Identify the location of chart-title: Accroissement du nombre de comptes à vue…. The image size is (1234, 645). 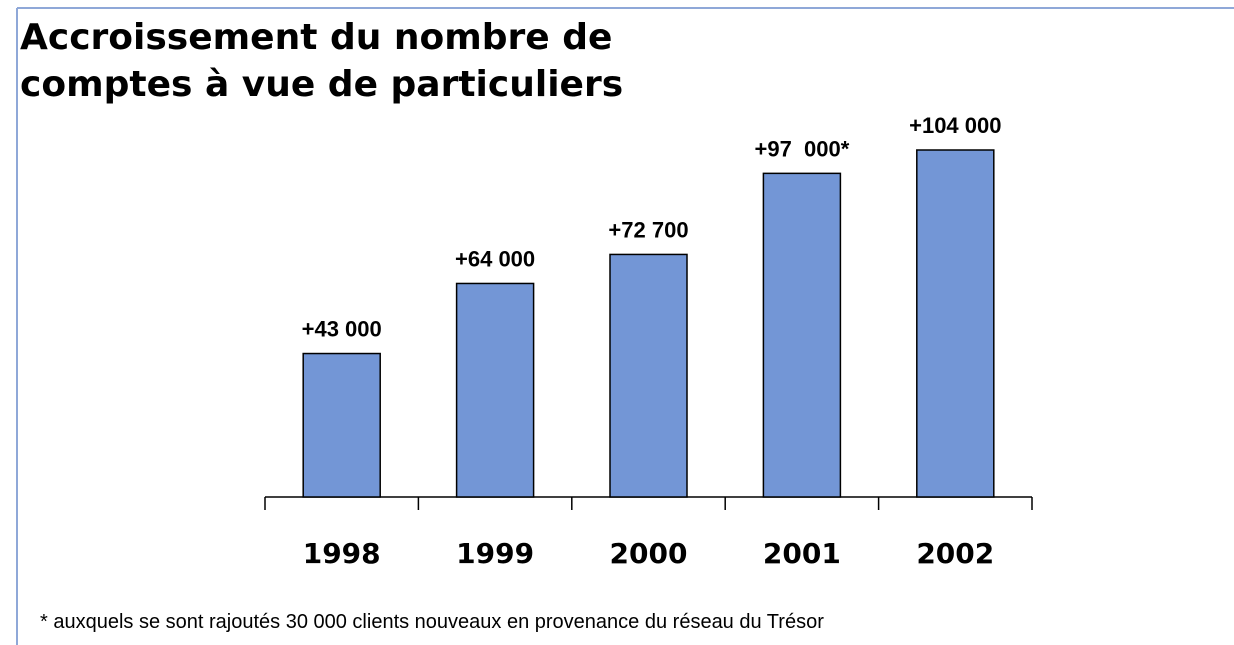
(322, 61).